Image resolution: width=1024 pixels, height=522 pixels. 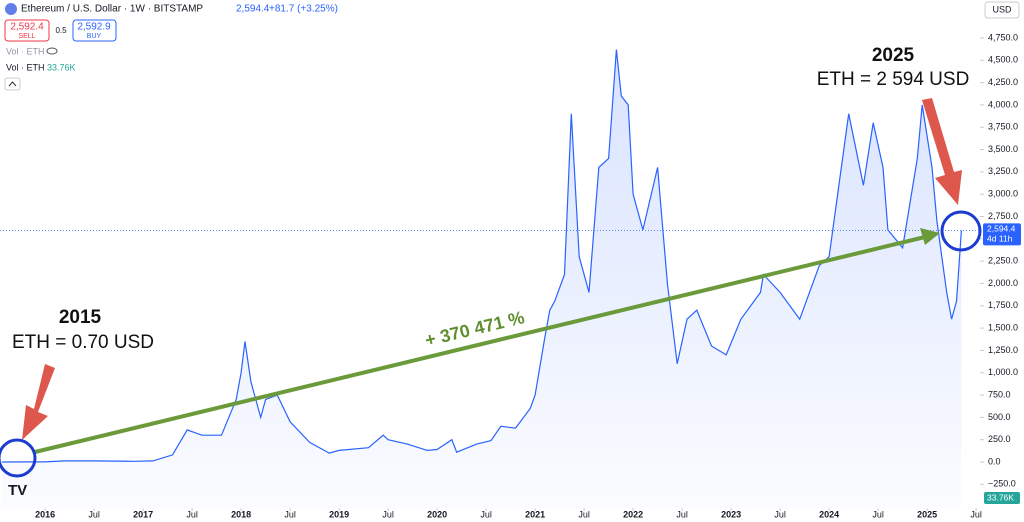 I want to click on y-tick-label: −250.0, so click(x=1002, y=484).